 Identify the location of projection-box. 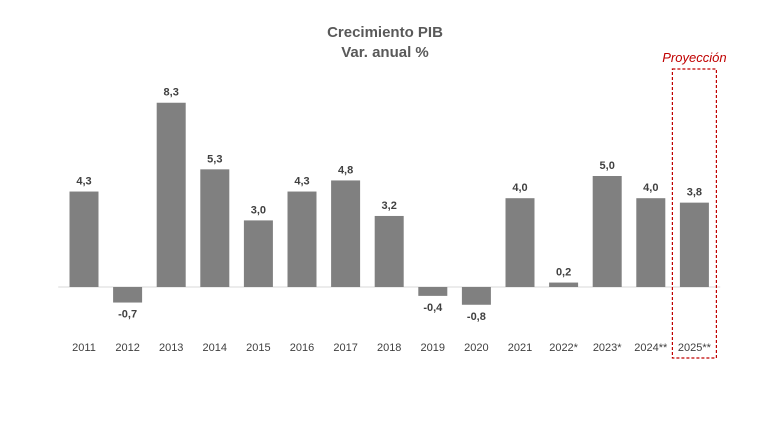
(694, 213).